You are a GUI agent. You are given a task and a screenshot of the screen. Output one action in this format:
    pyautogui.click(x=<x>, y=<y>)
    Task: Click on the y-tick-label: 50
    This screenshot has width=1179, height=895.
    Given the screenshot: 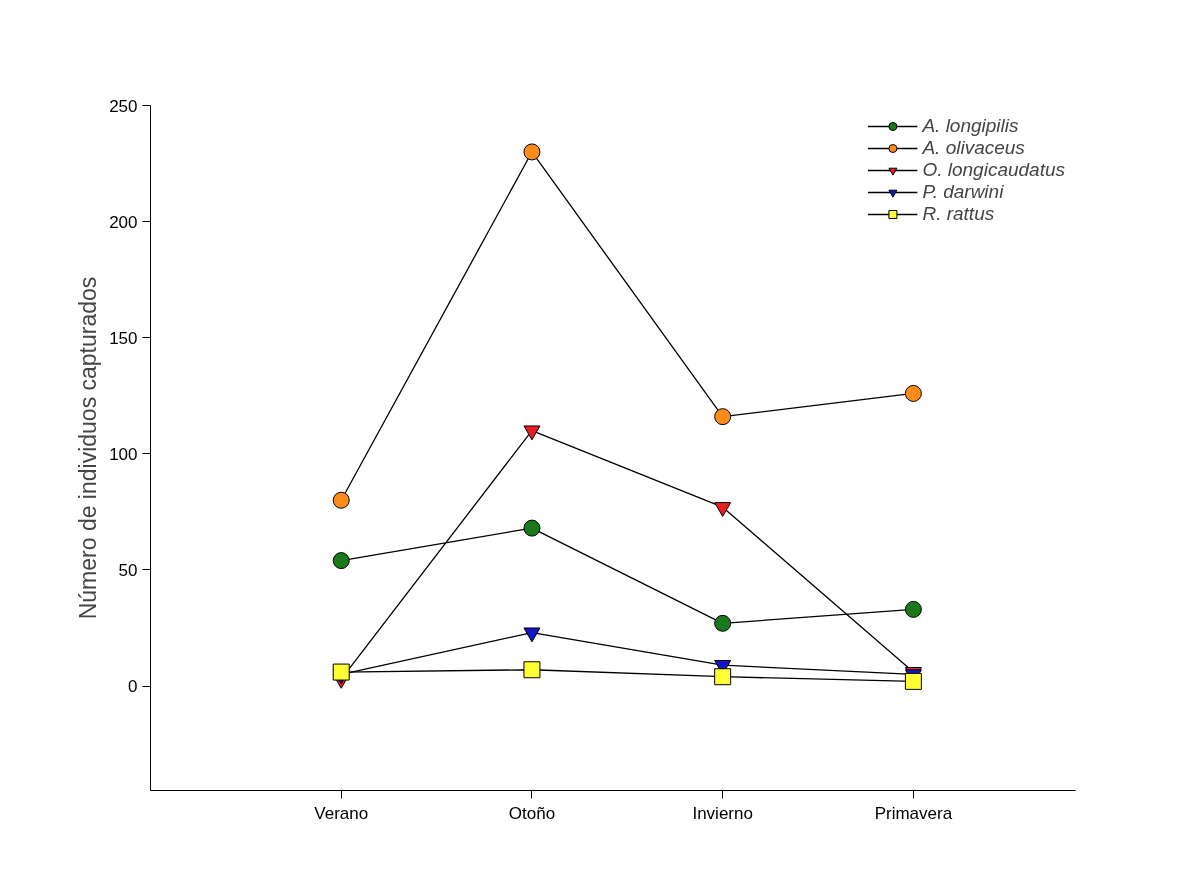 What is the action you would take?
    pyautogui.click(x=128, y=570)
    